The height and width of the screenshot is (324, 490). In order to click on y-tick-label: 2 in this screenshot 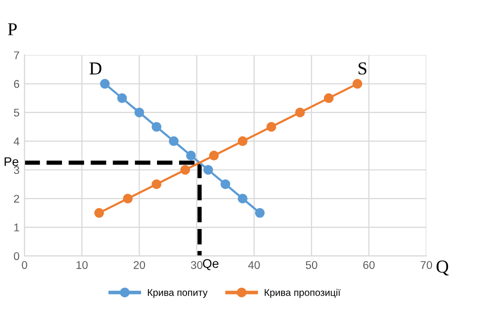, I will do `click(17, 198)`.